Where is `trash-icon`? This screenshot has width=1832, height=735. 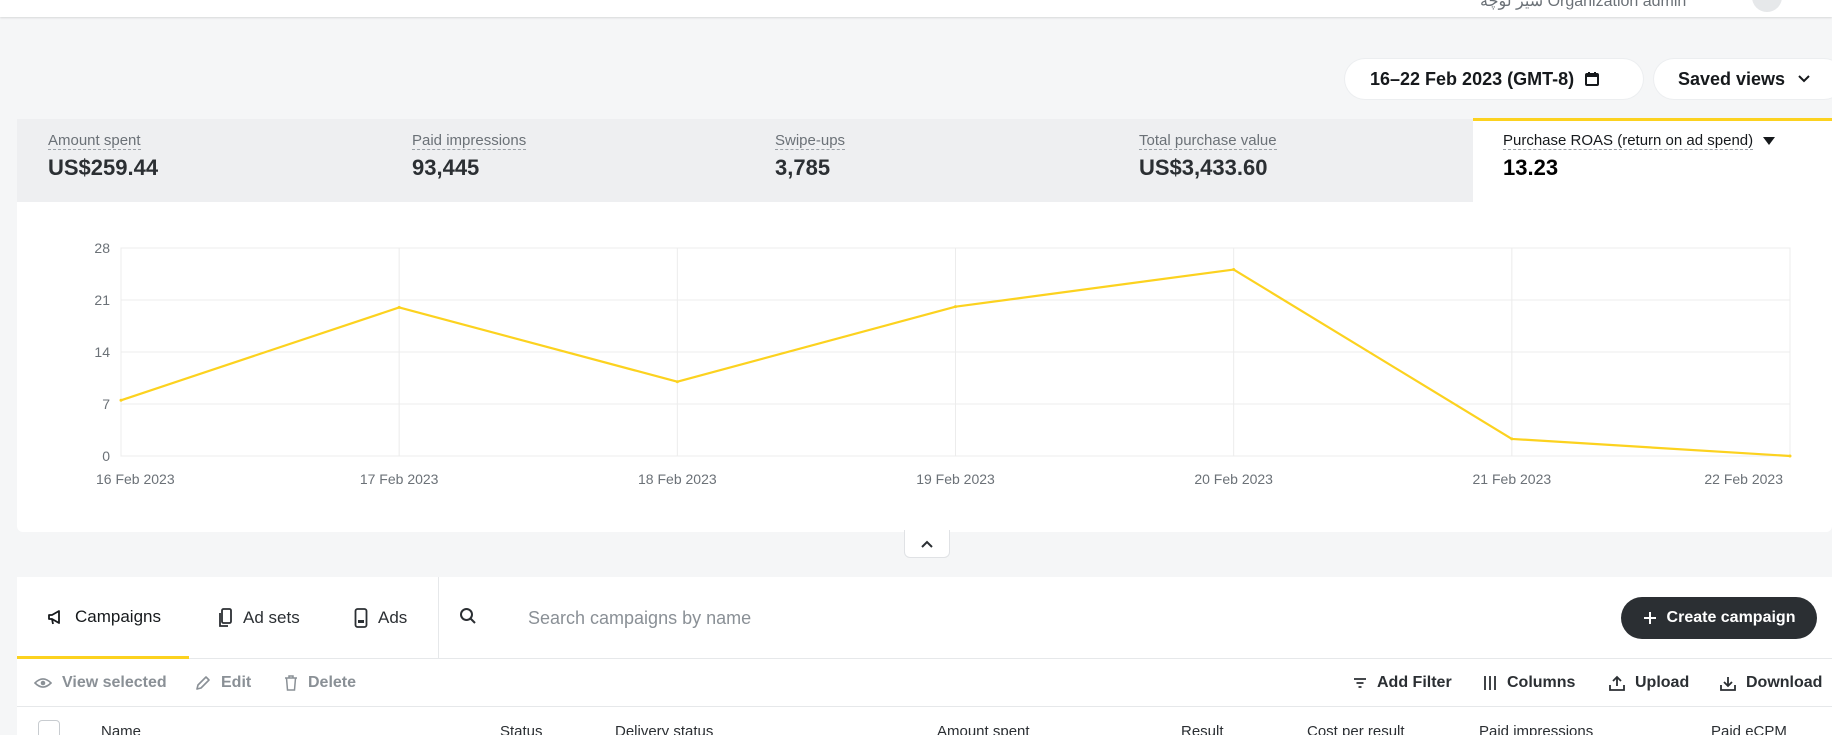
trash-icon is located at coordinates (291, 683).